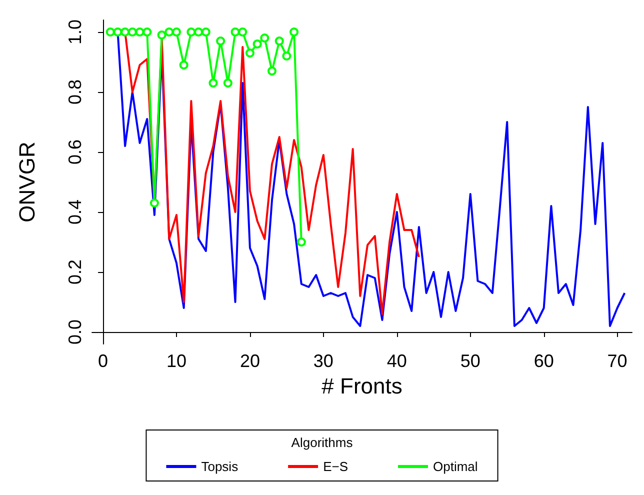  I want to click on legend-label: Topsis, so click(220, 466).